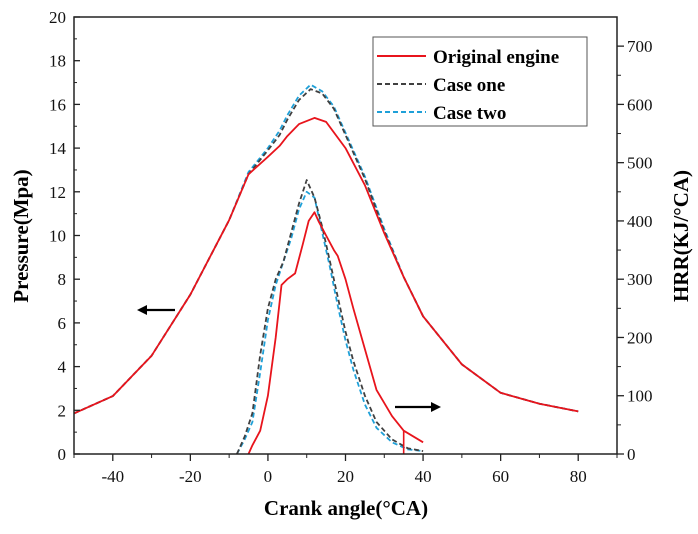  Describe the element at coordinates (640, 163) in the screenshot. I see `y2-tick-label: 500` at that location.